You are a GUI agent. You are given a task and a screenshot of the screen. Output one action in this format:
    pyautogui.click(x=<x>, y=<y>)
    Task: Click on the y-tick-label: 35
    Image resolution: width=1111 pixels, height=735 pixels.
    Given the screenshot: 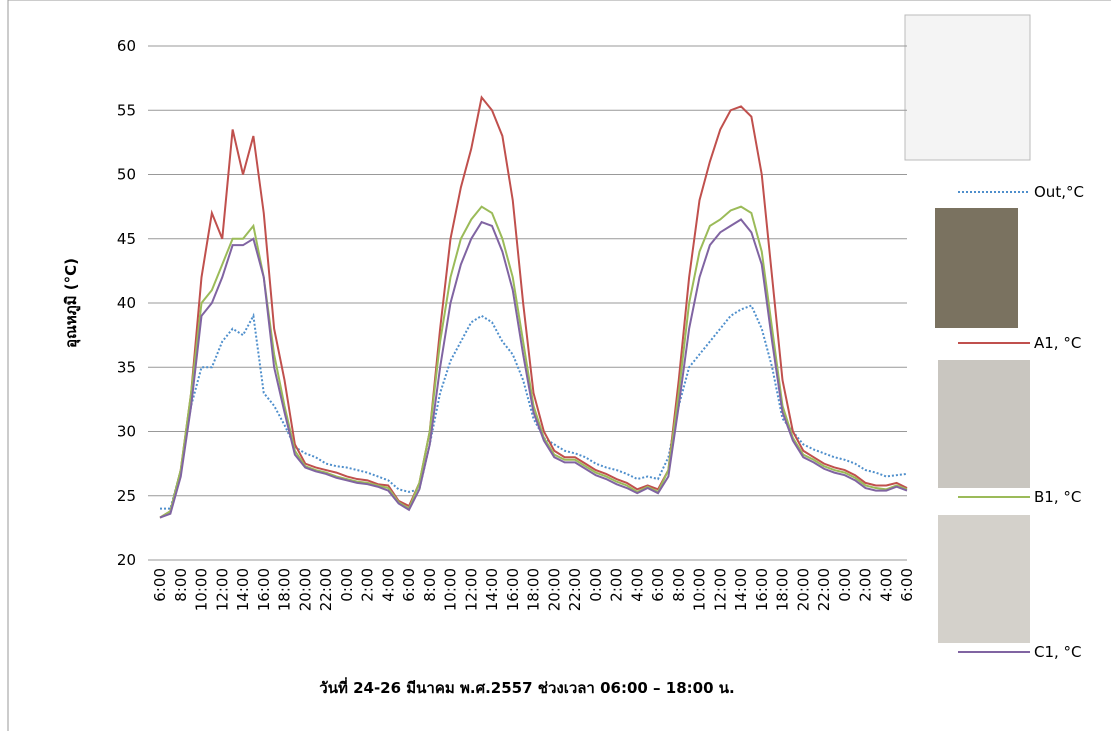 What is the action you would take?
    pyautogui.click(x=126, y=367)
    